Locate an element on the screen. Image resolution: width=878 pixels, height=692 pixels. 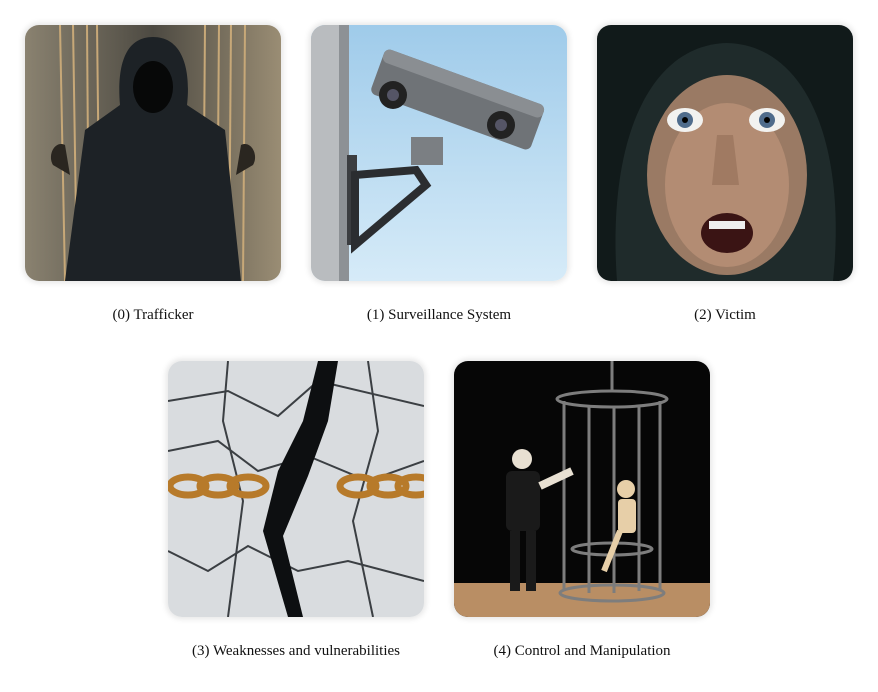
caption-weaknesses: (3) Weaknesses and vulnerabilities is located at coordinates (296, 651).